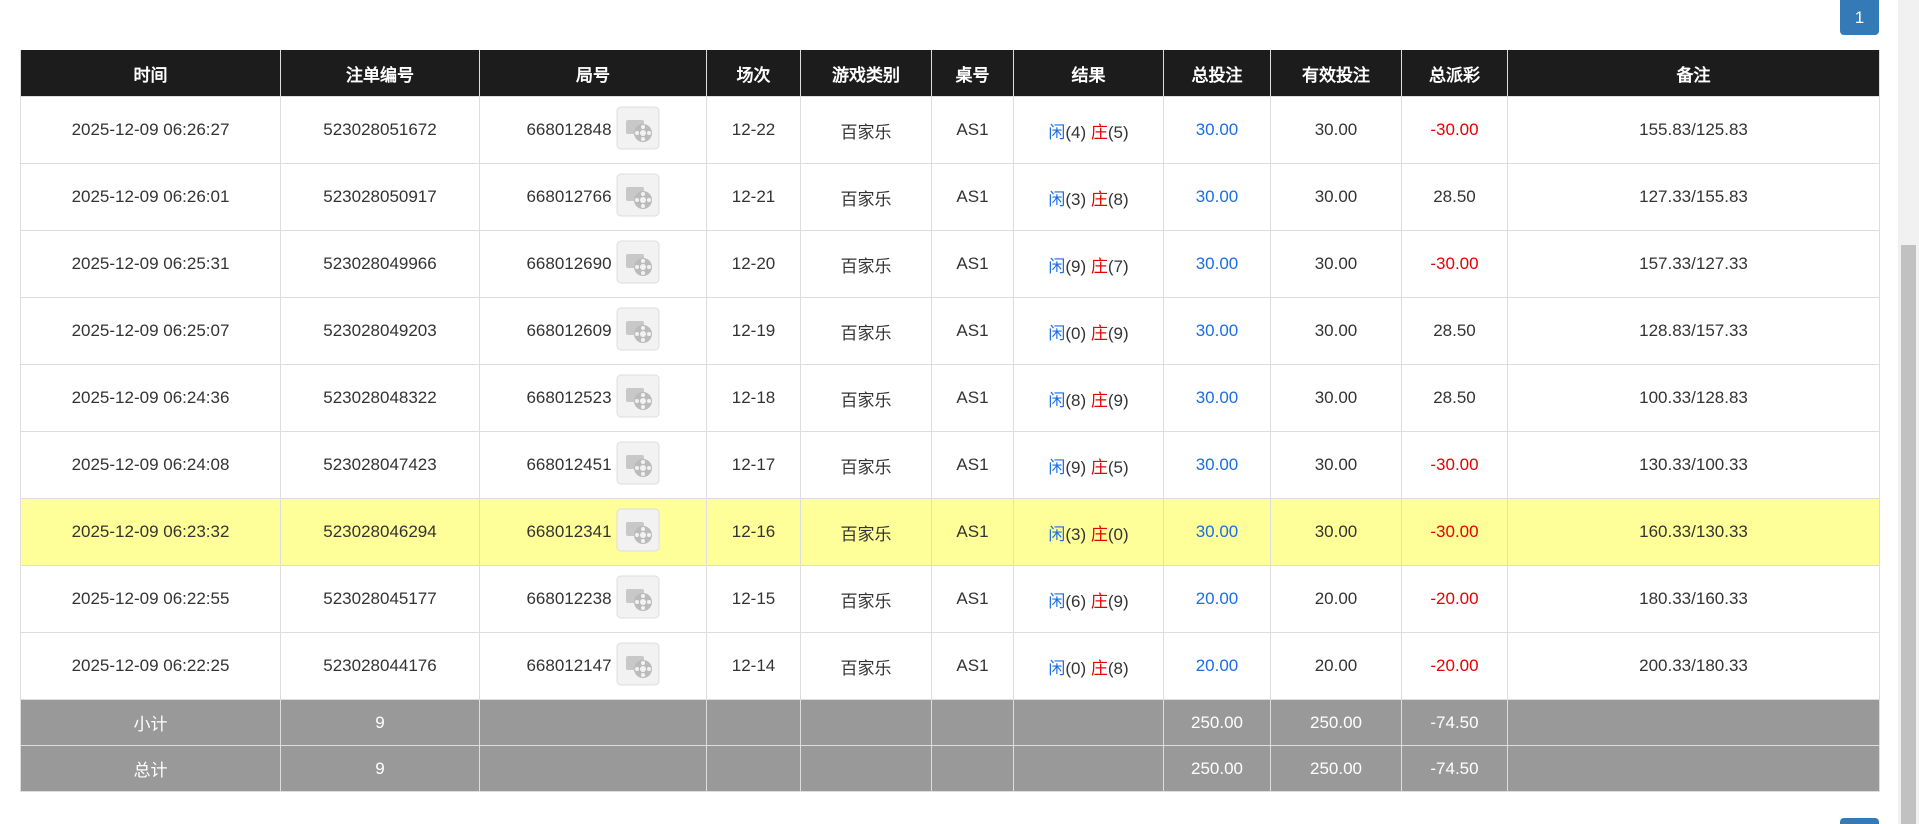 Image resolution: width=1919 pixels, height=824 pixels. I want to click on order-no-cell: 523028047423, so click(380, 465).